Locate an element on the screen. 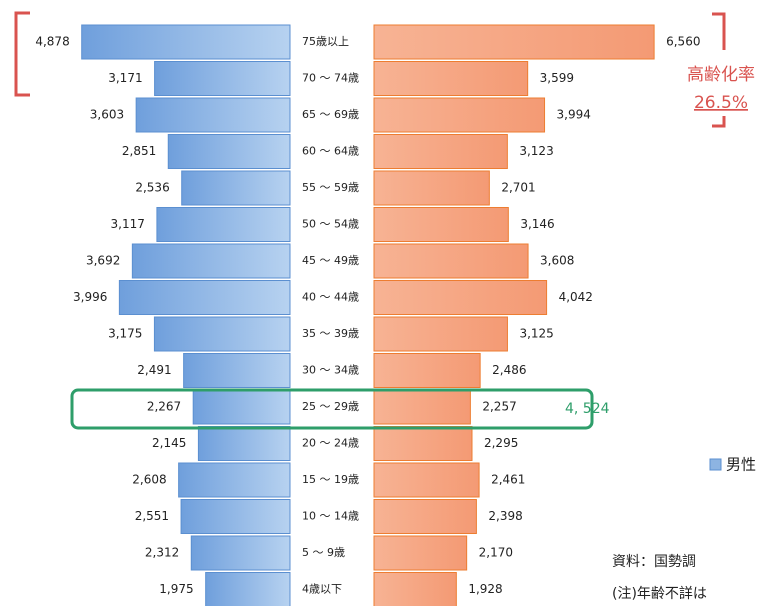 The image size is (778, 606). bracket-right-top is located at coordinates (719, 31).